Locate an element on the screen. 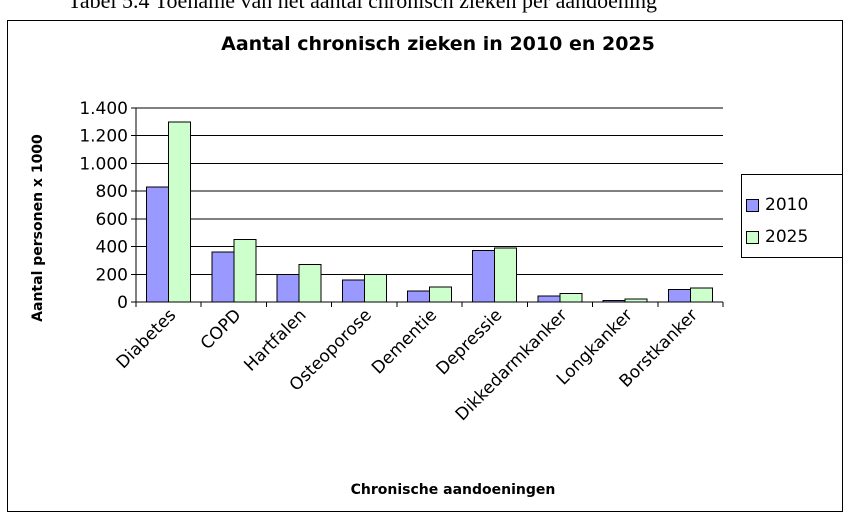 The height and width of the screenshot is (514, 845). chart-title: Aantal chronisch zieken in 2010 en 2025 is located at coordinates (438, 44).